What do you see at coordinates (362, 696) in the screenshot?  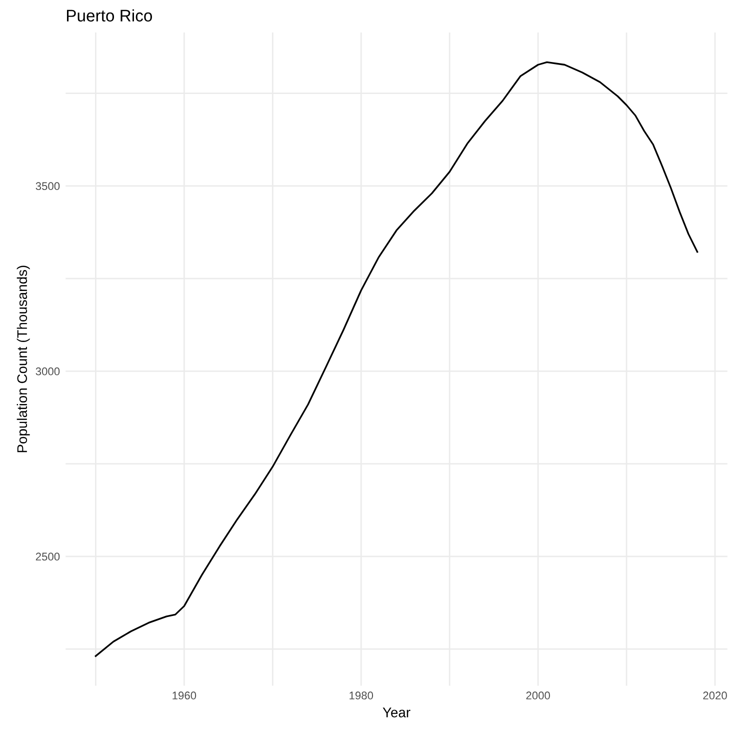 I see `x-tick-label: 1980` at bounding box center [362, 696].